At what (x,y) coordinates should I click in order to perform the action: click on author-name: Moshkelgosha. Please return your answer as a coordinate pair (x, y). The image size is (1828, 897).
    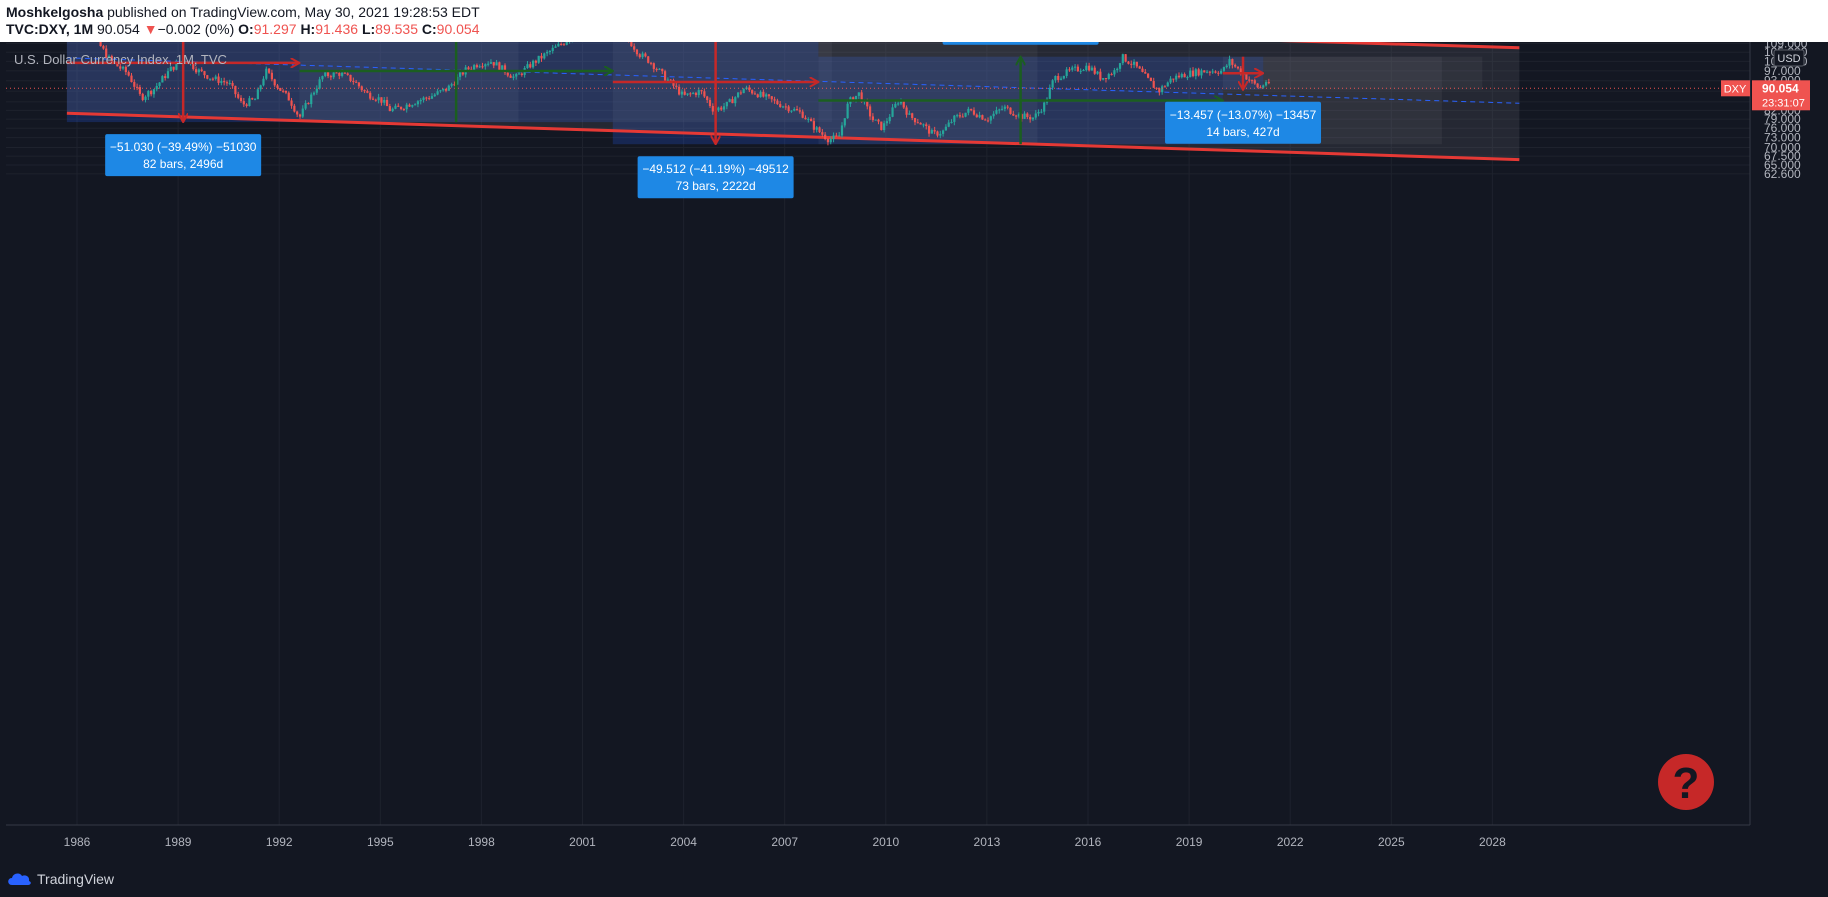
    Looking at the image, I should click on (55, 12).